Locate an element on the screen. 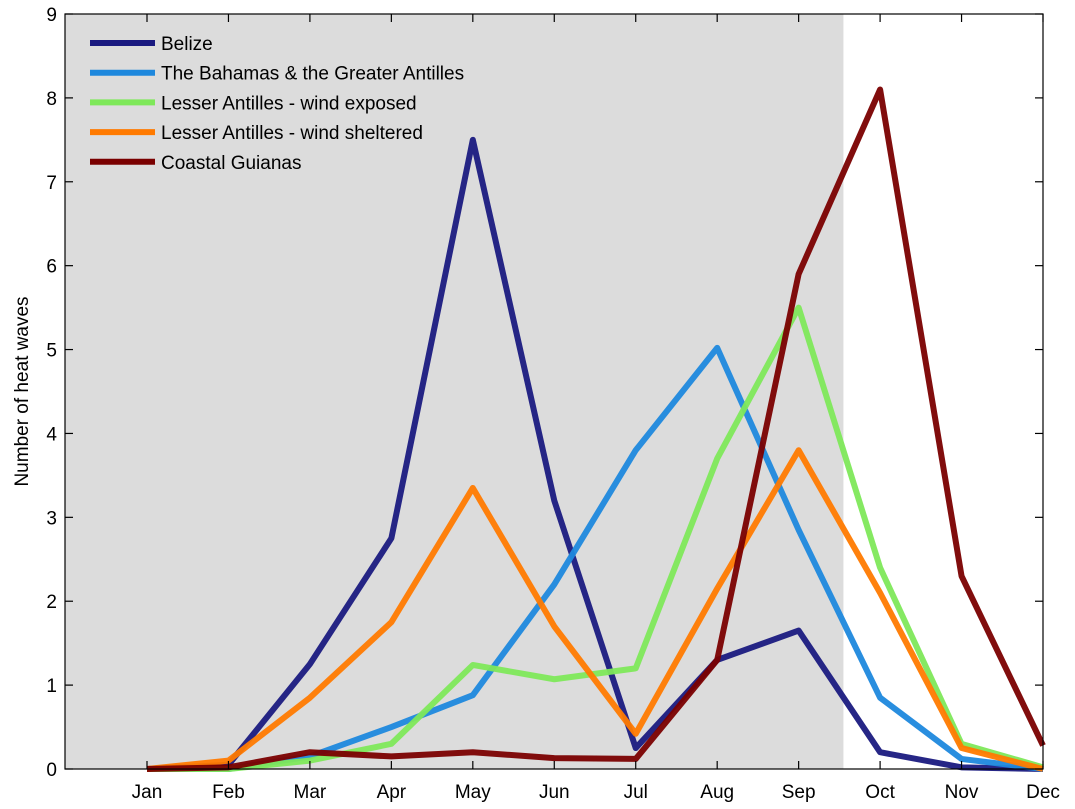 The width and height of the screenshot is (1075, 809). y-tick-label: 2 is located at coordinates (51, 602).